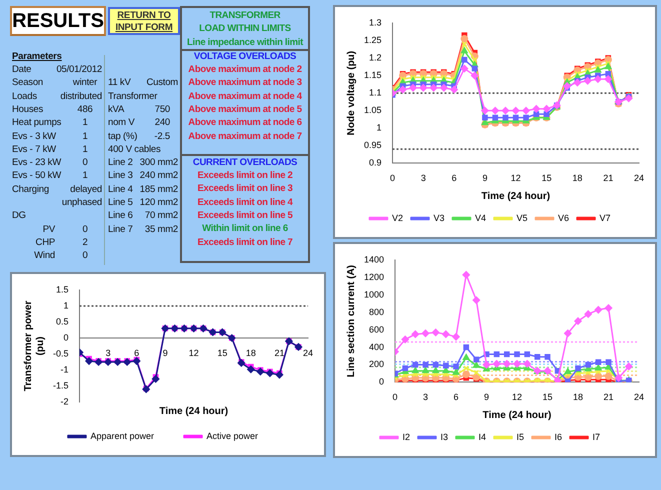 Image resolution: width=661 pixels, height=490 pixels. I want to click on text: Evs - 23 kW, so click(37, 163).